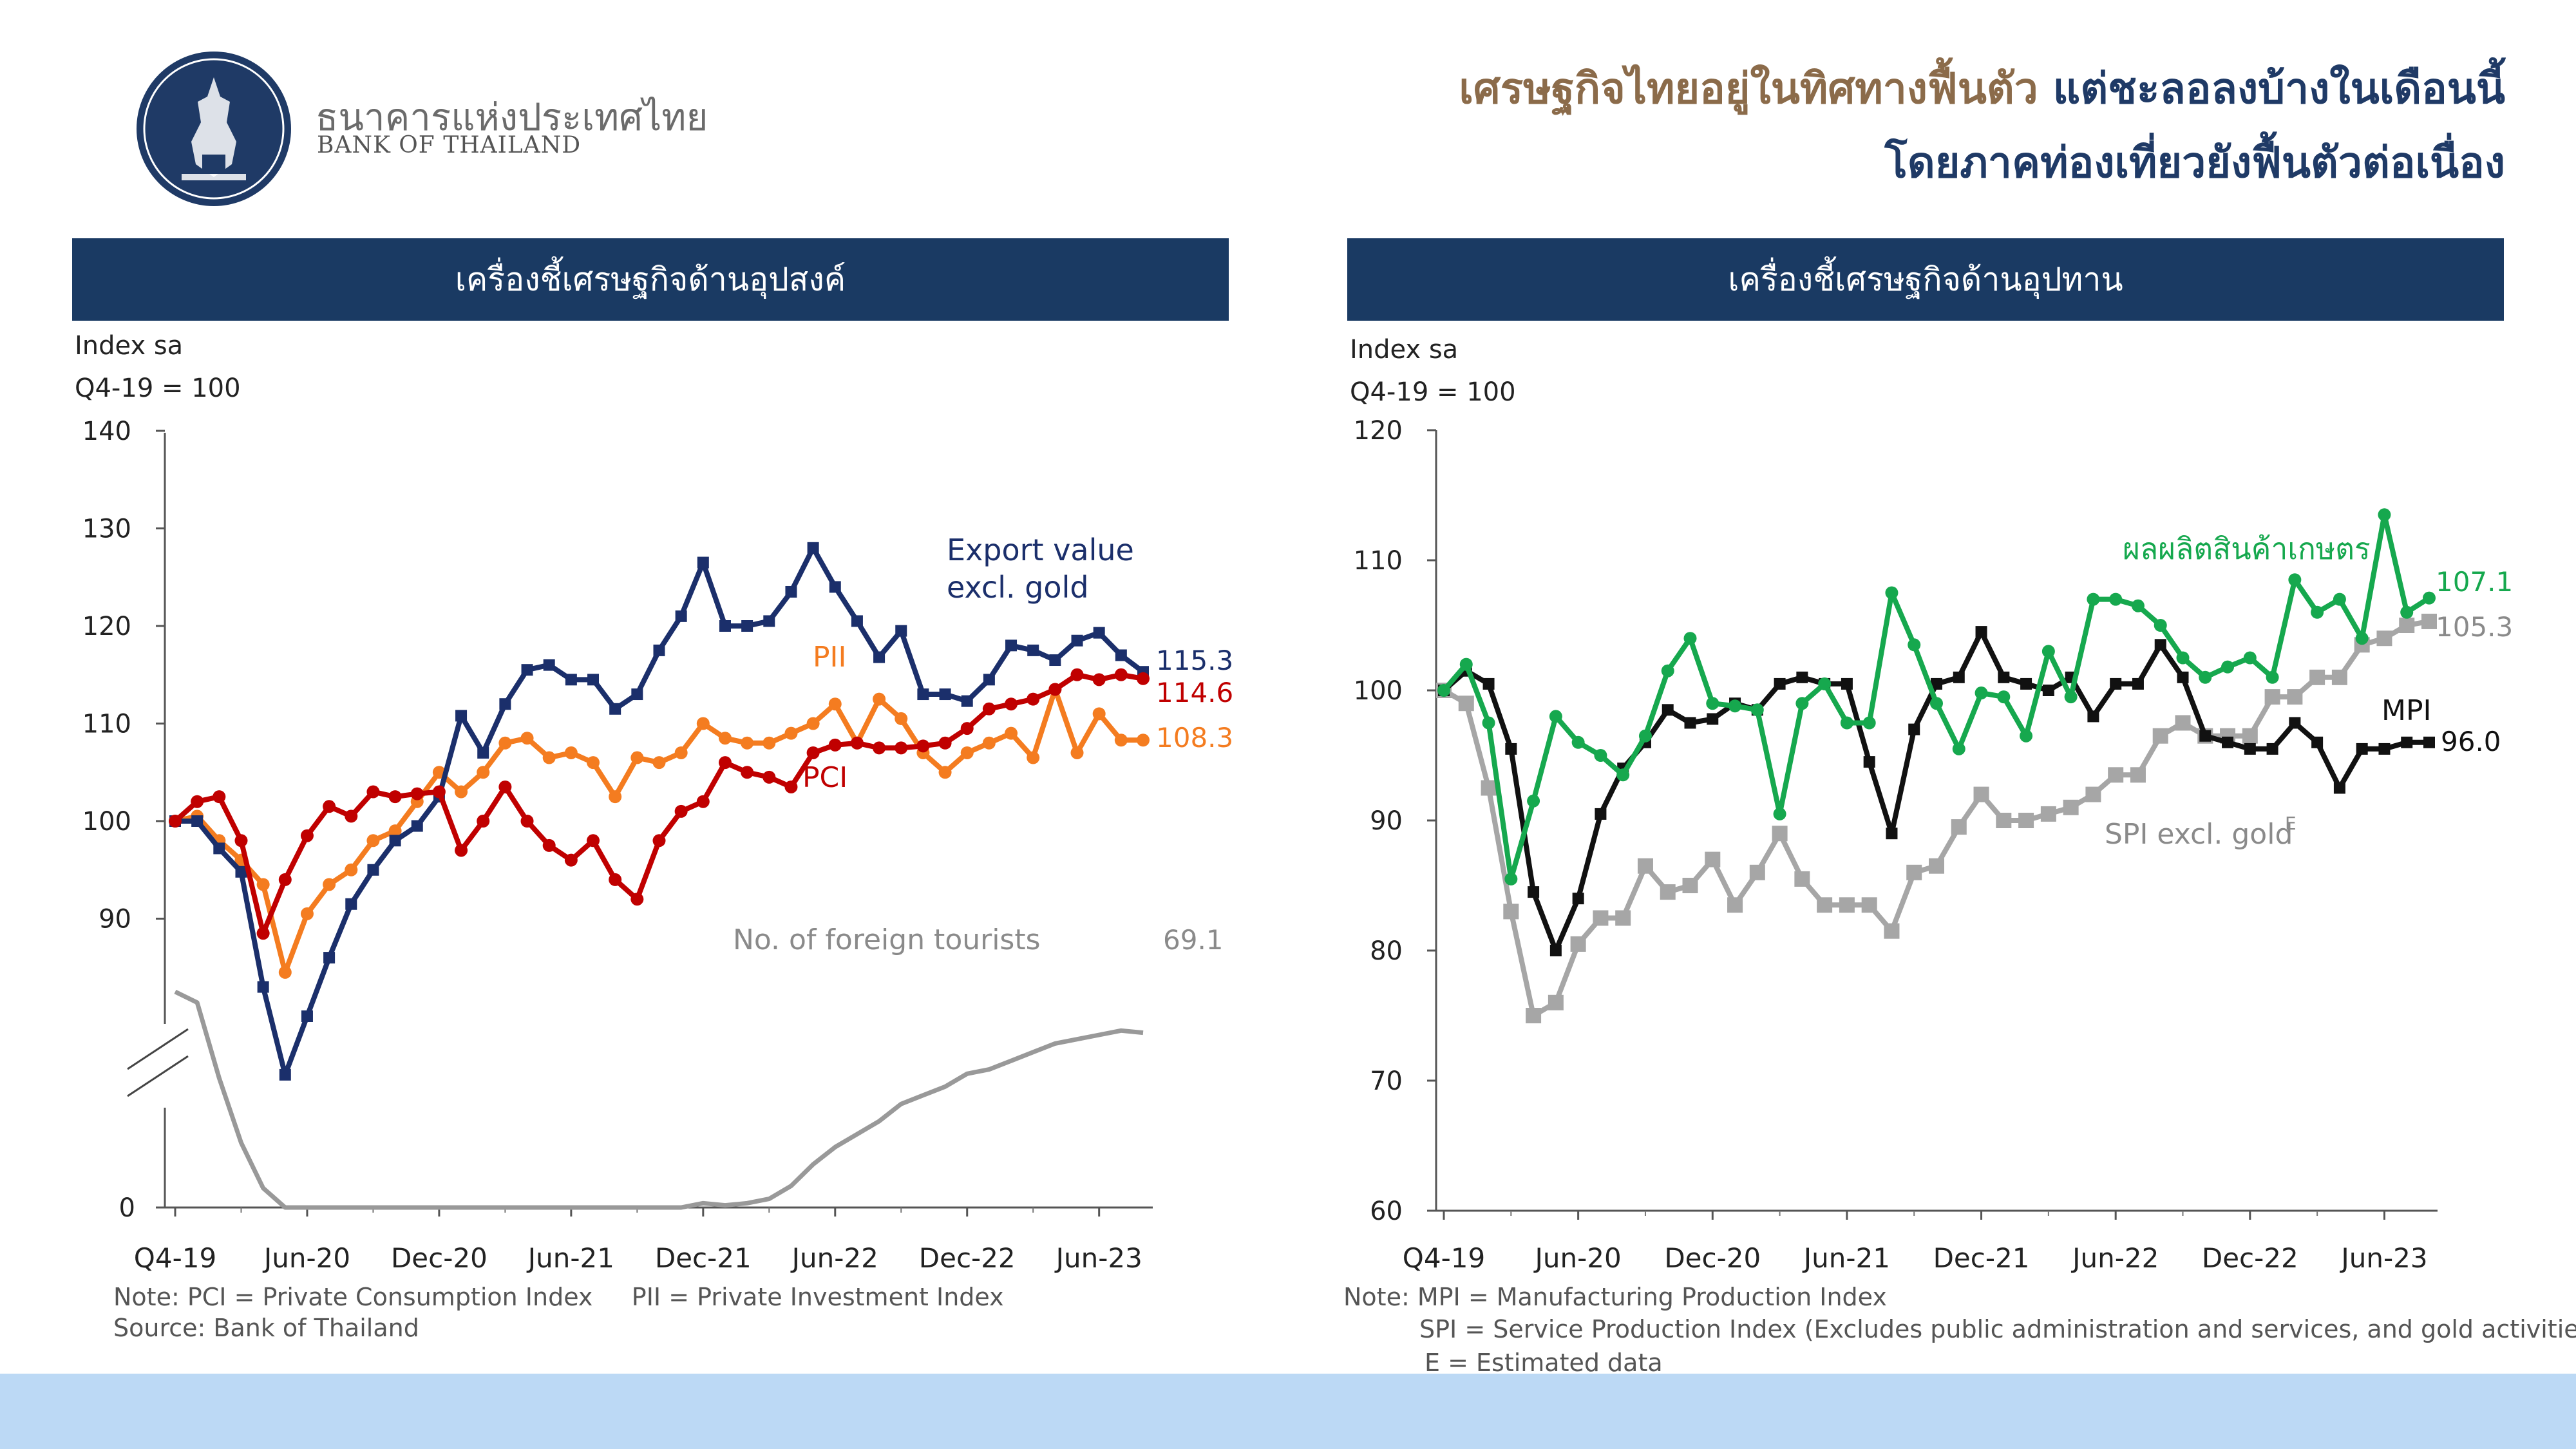 The image size is (2576, 1449). I want to click on y-tick-label: 130, so click(107, 529).